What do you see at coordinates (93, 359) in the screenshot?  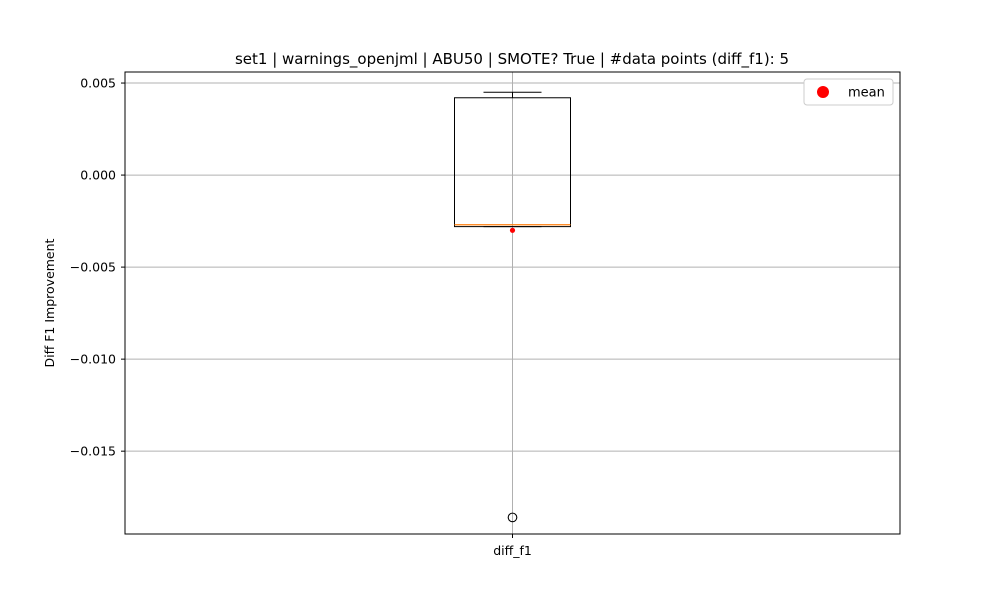 I see `y-tick-label: −0.010` at bounding box center [93, 359].